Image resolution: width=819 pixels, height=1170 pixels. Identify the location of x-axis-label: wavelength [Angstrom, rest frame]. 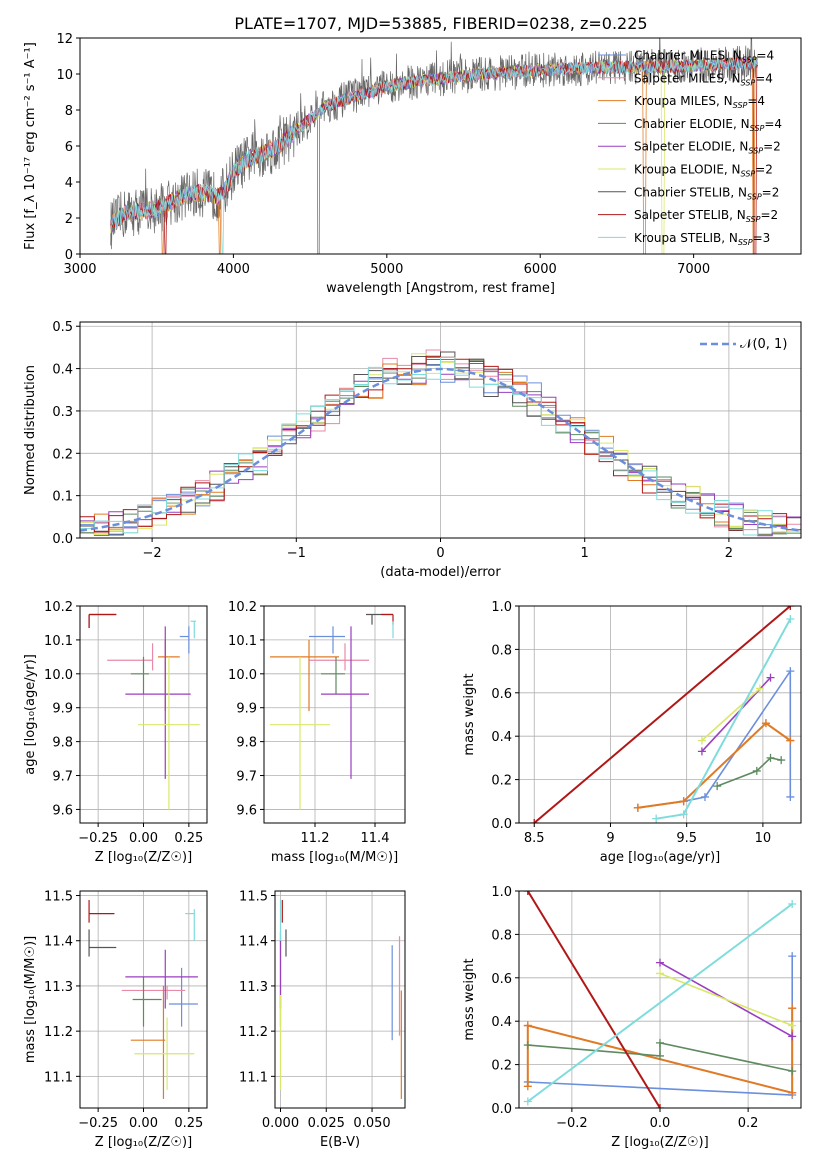
(440, 288).